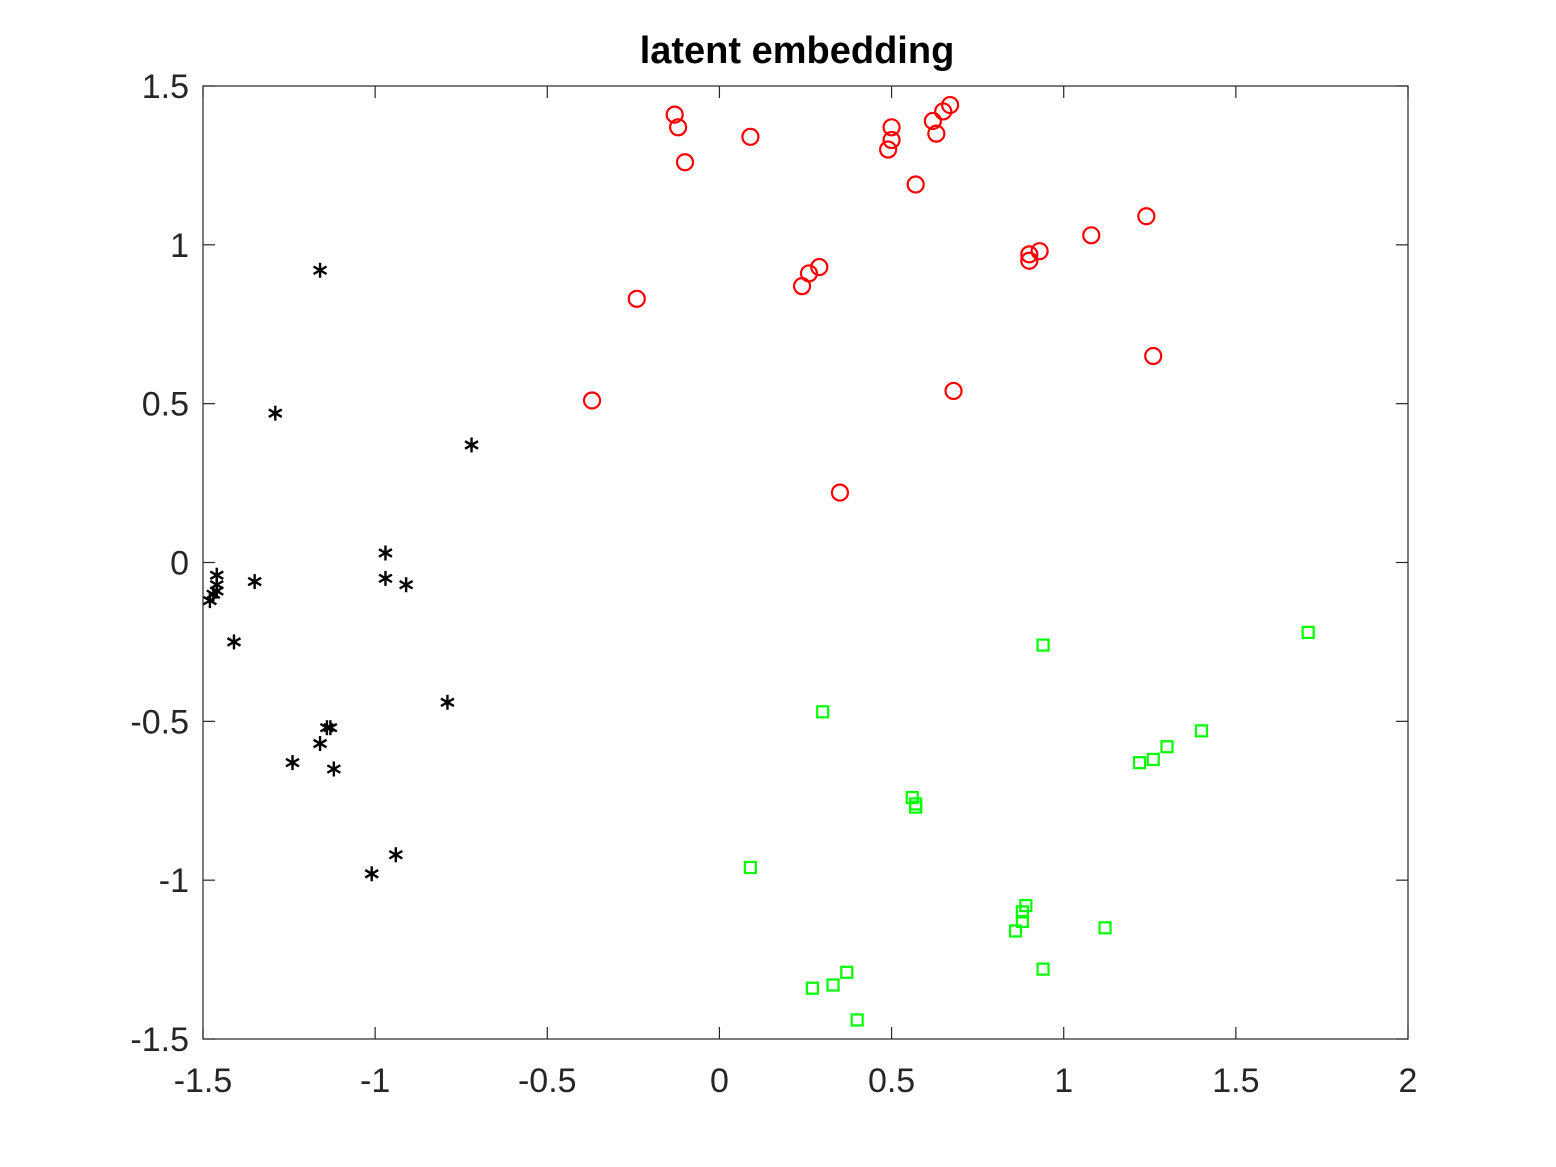  I want to click on y-tick-label: 1.5, so click(165, 87).